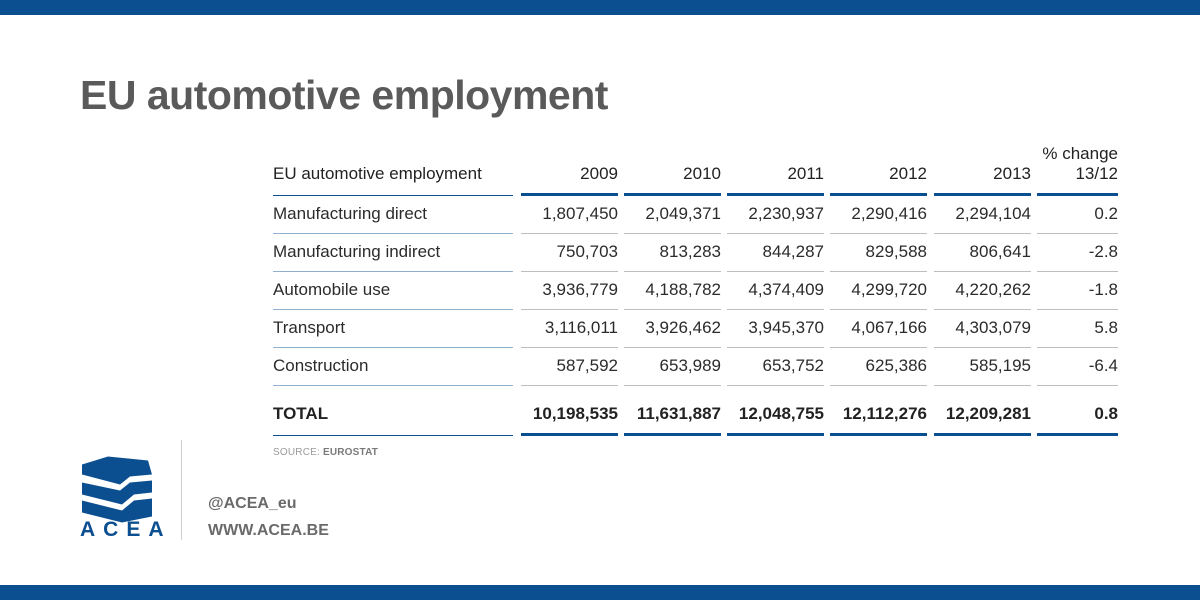 Image resolution: width=1200 pixels, height=600 pixels. I want to click on value-cell: 4,299,720, so click(878, 291).